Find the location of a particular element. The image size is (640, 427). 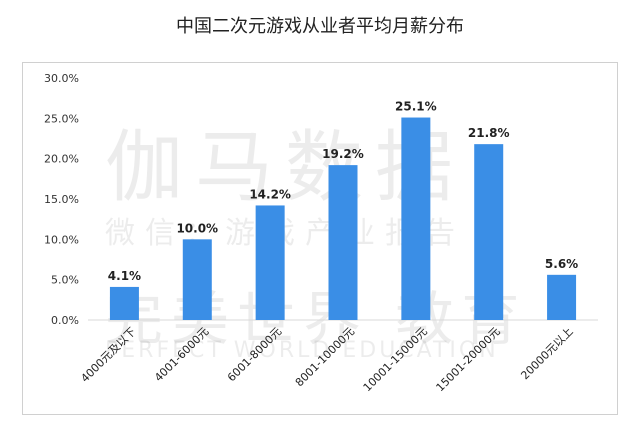

watermark-line4: PERFECT WORLD EDUCATION is located at coordinates (302, 350).